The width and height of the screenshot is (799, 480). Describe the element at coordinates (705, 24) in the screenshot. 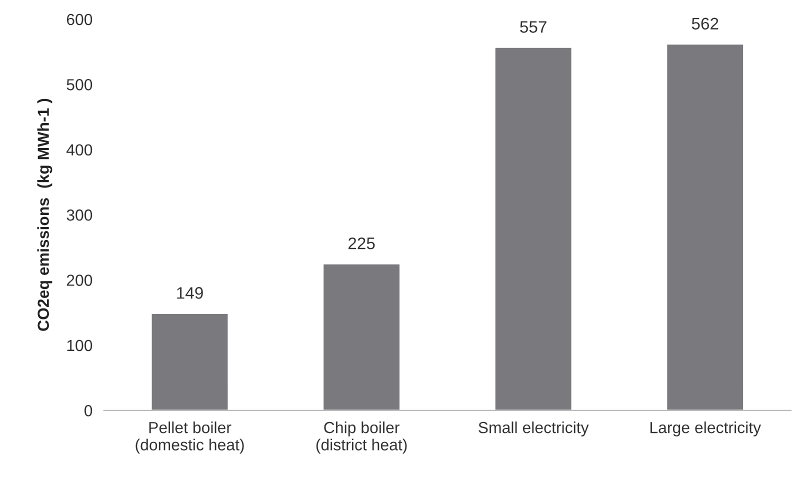

I see `data-label: 562` at that location.